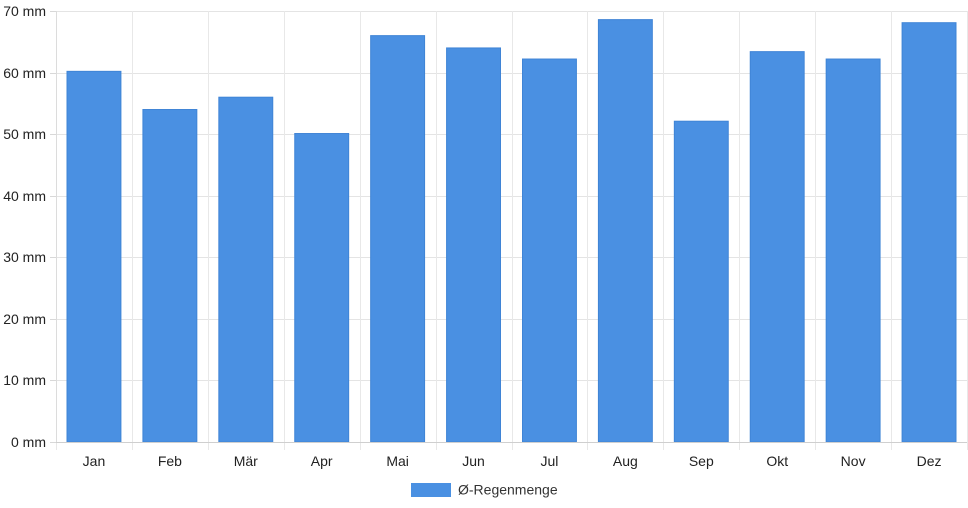 The height and width of the screenshot is (508, 968). I want to click on x-tick-label-9: Okt, so click(777, 461).